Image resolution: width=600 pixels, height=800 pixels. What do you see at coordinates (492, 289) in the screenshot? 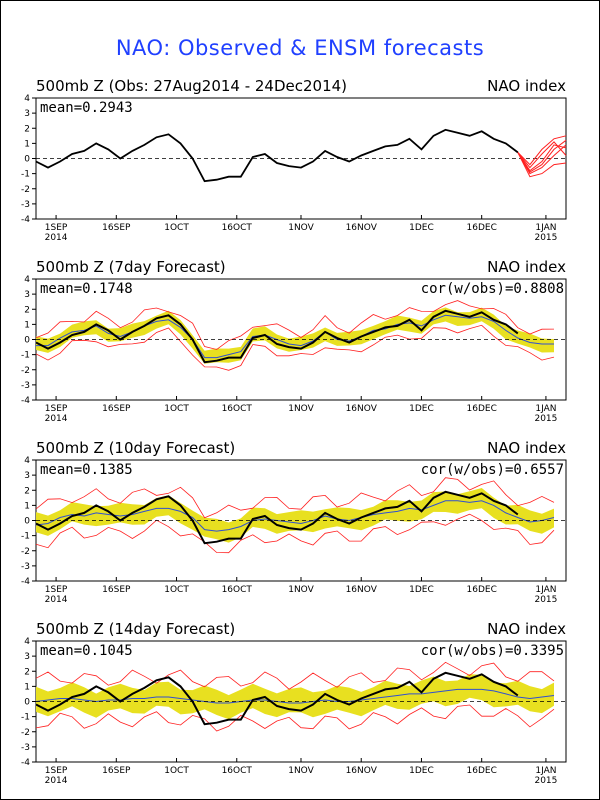
I see `correlation-label: cor(w/obs)=0.8808` at bounding box center [492, 289].